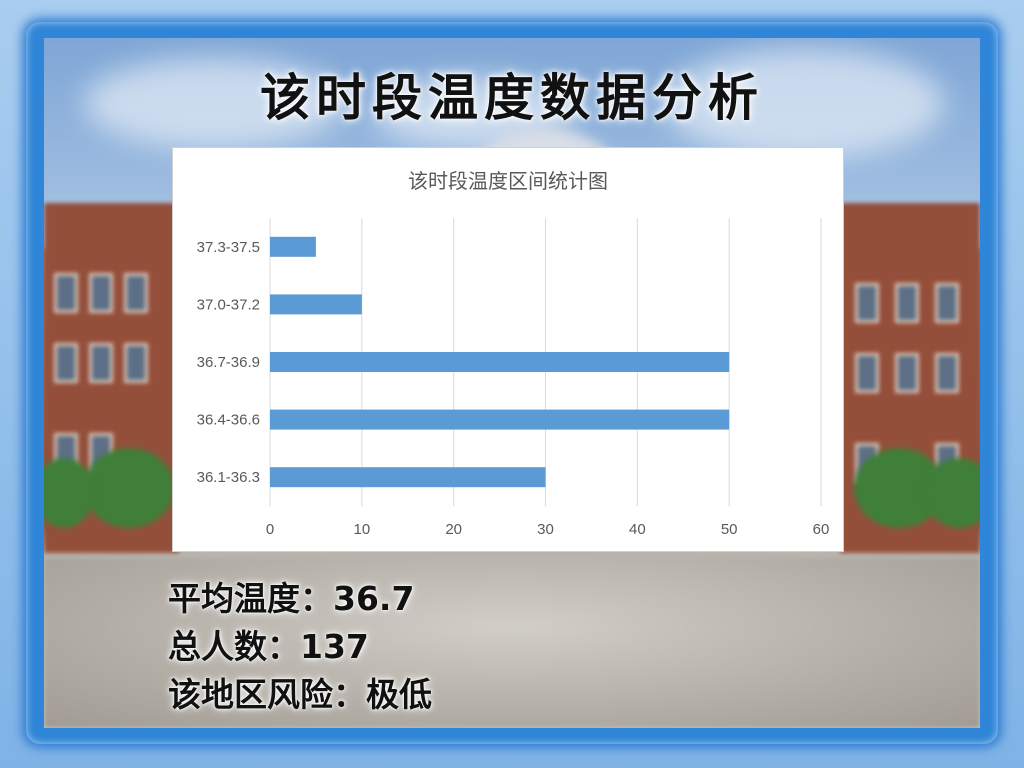 The width and height of the screenshot is (1024, 768). Describe the element at coordinates (453, 529) in the screenshot. I see `x-tick-label: 20` at that location.